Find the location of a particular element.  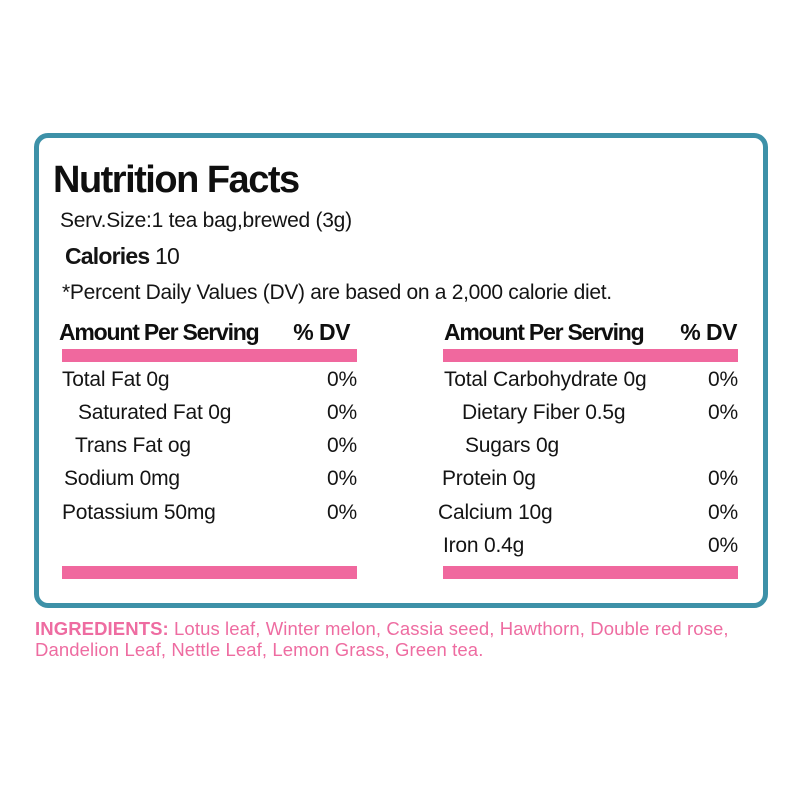

nutrient-label: Sugars 0g is located at coordinates (512, 445).